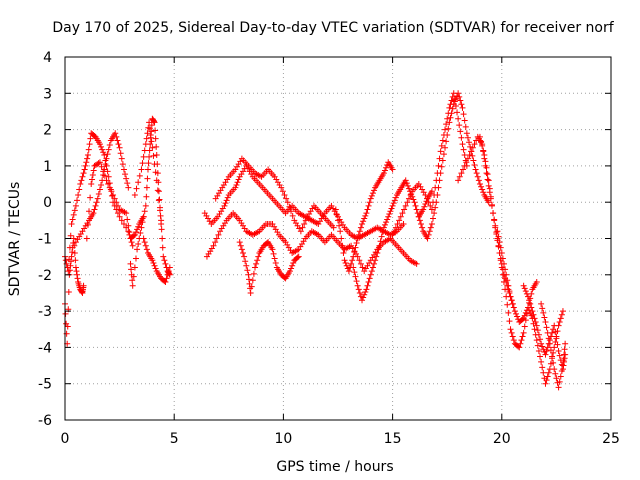 This screenshot has width=640, height=480. Describe the element at coordinates (174, 439) in the screenshot. I see `x-tick-label: 5` at that location.